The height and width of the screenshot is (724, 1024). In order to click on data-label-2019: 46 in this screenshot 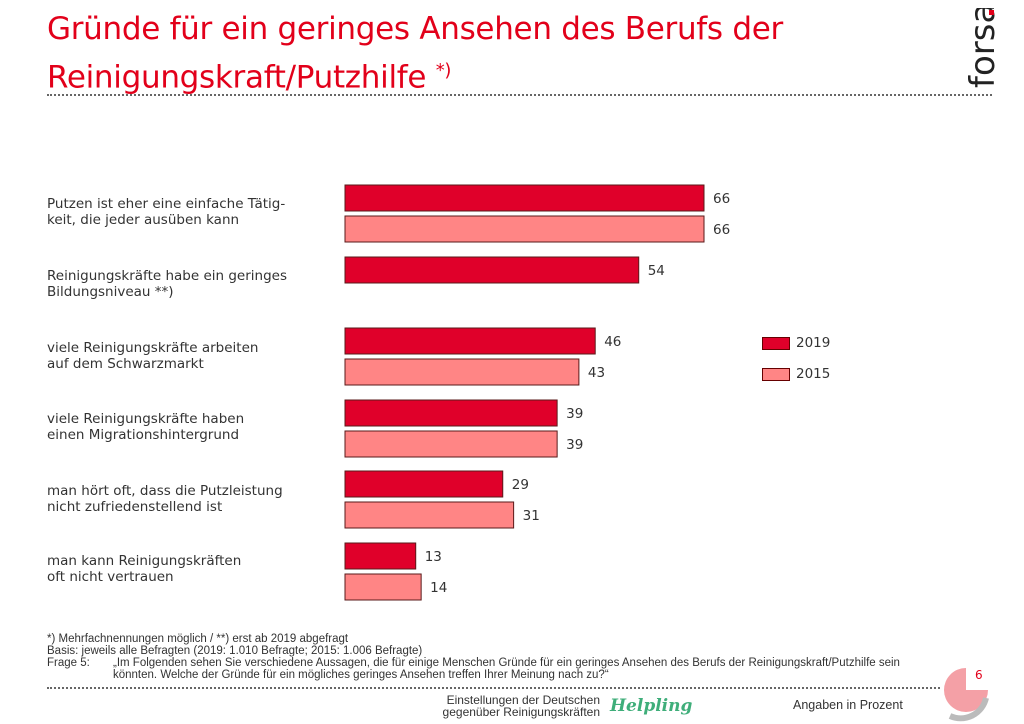, I will do `click(612, 342)`.